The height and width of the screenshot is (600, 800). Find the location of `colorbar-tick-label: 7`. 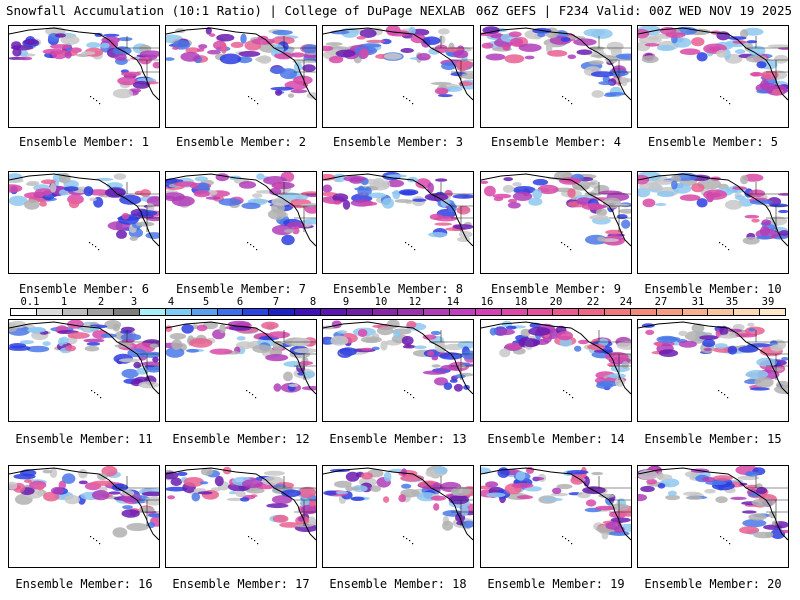

colorbar-tick-label: 7 is located at coordinates (276, 302).